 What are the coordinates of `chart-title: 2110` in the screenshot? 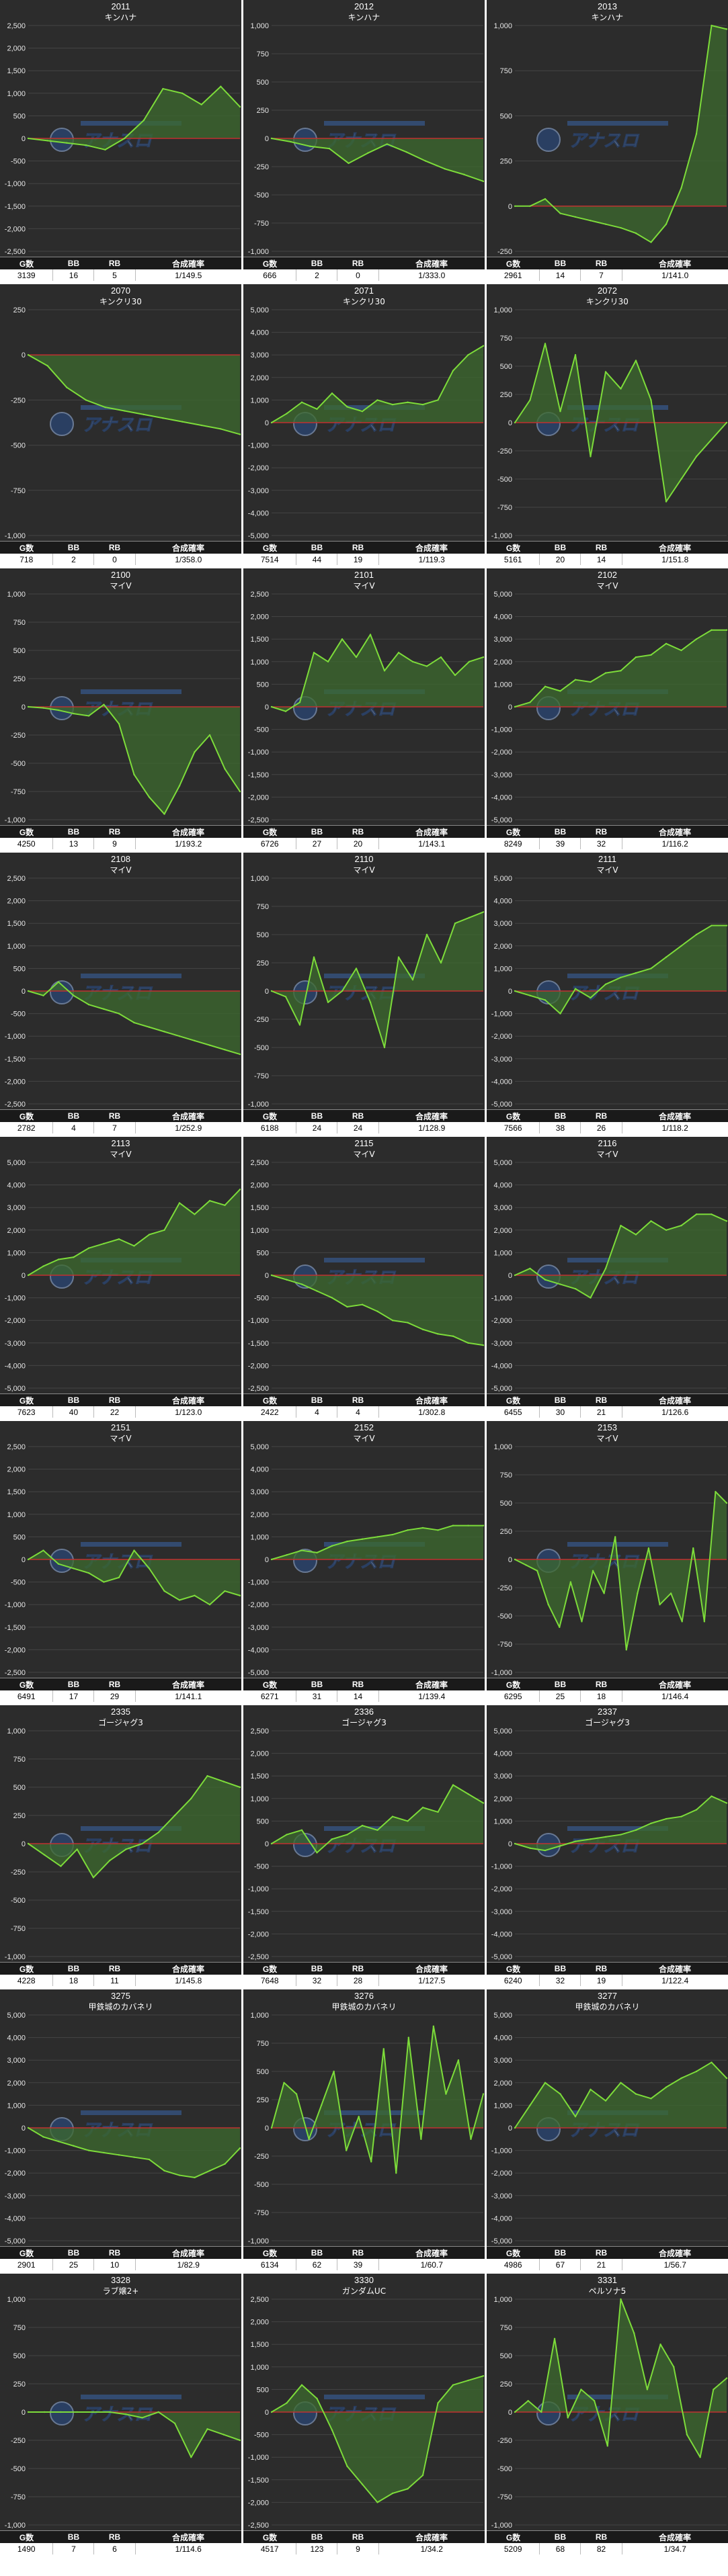 It's located at (364, 859).